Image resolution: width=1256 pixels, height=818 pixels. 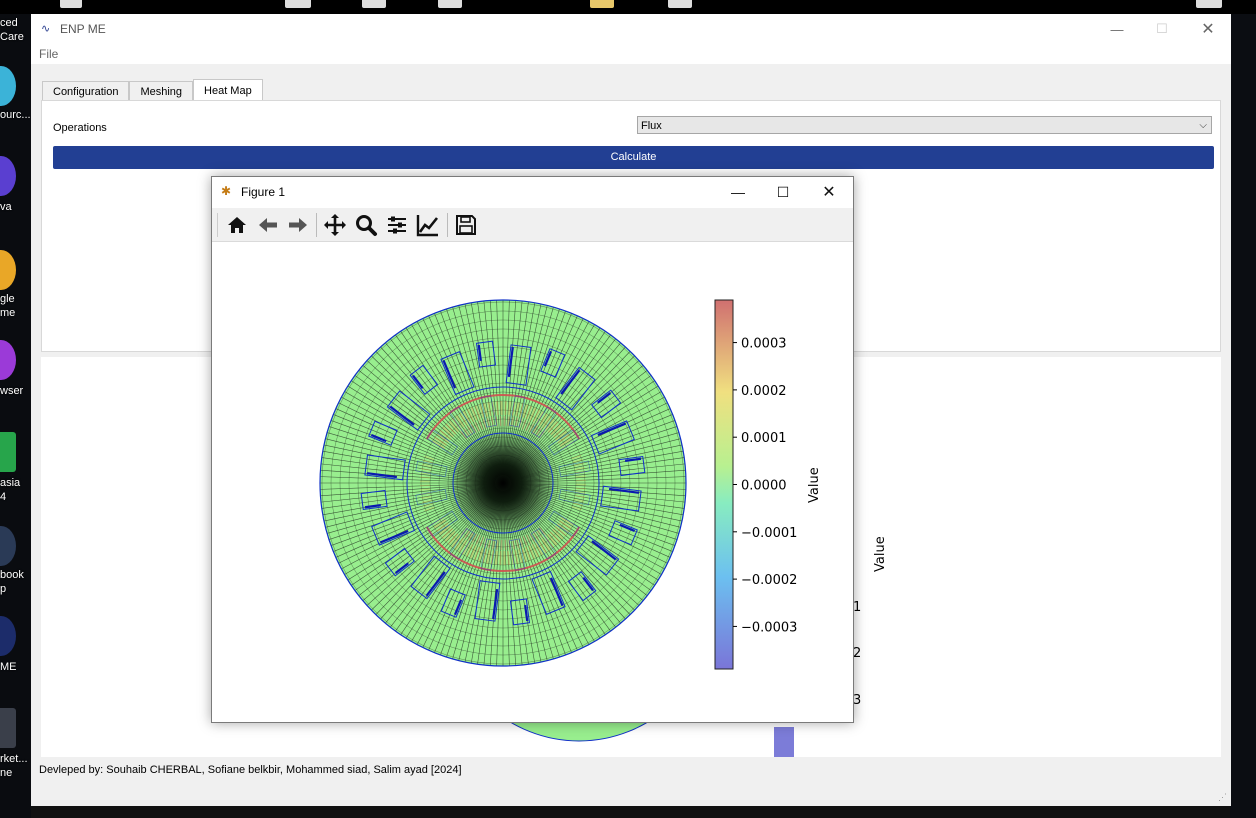 What do you see at coordinates (8, 667) in the screenshot?
I see `desktop-label: ME` at bounding box center [8, 667].